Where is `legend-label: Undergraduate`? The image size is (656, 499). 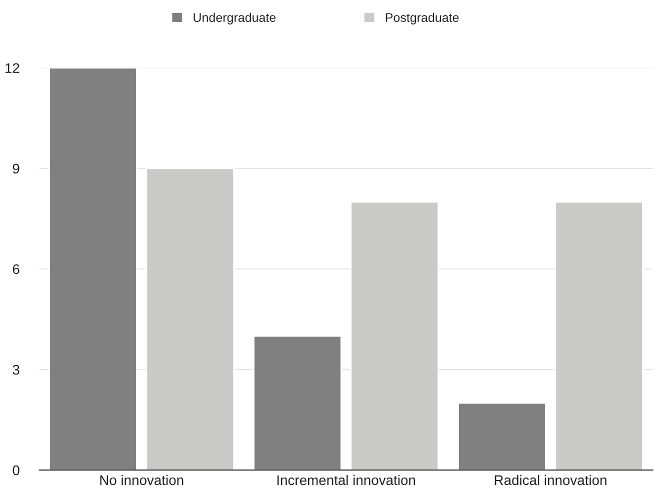
legend-label: Undergraduate is located at coordinates (235, 18).